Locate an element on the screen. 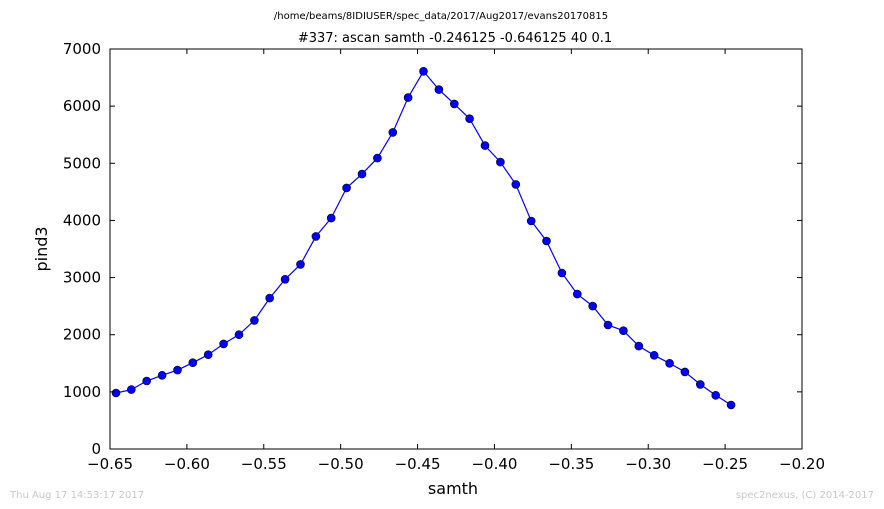  x-tick-label: −0.50 is located at coordinates (341, 464).